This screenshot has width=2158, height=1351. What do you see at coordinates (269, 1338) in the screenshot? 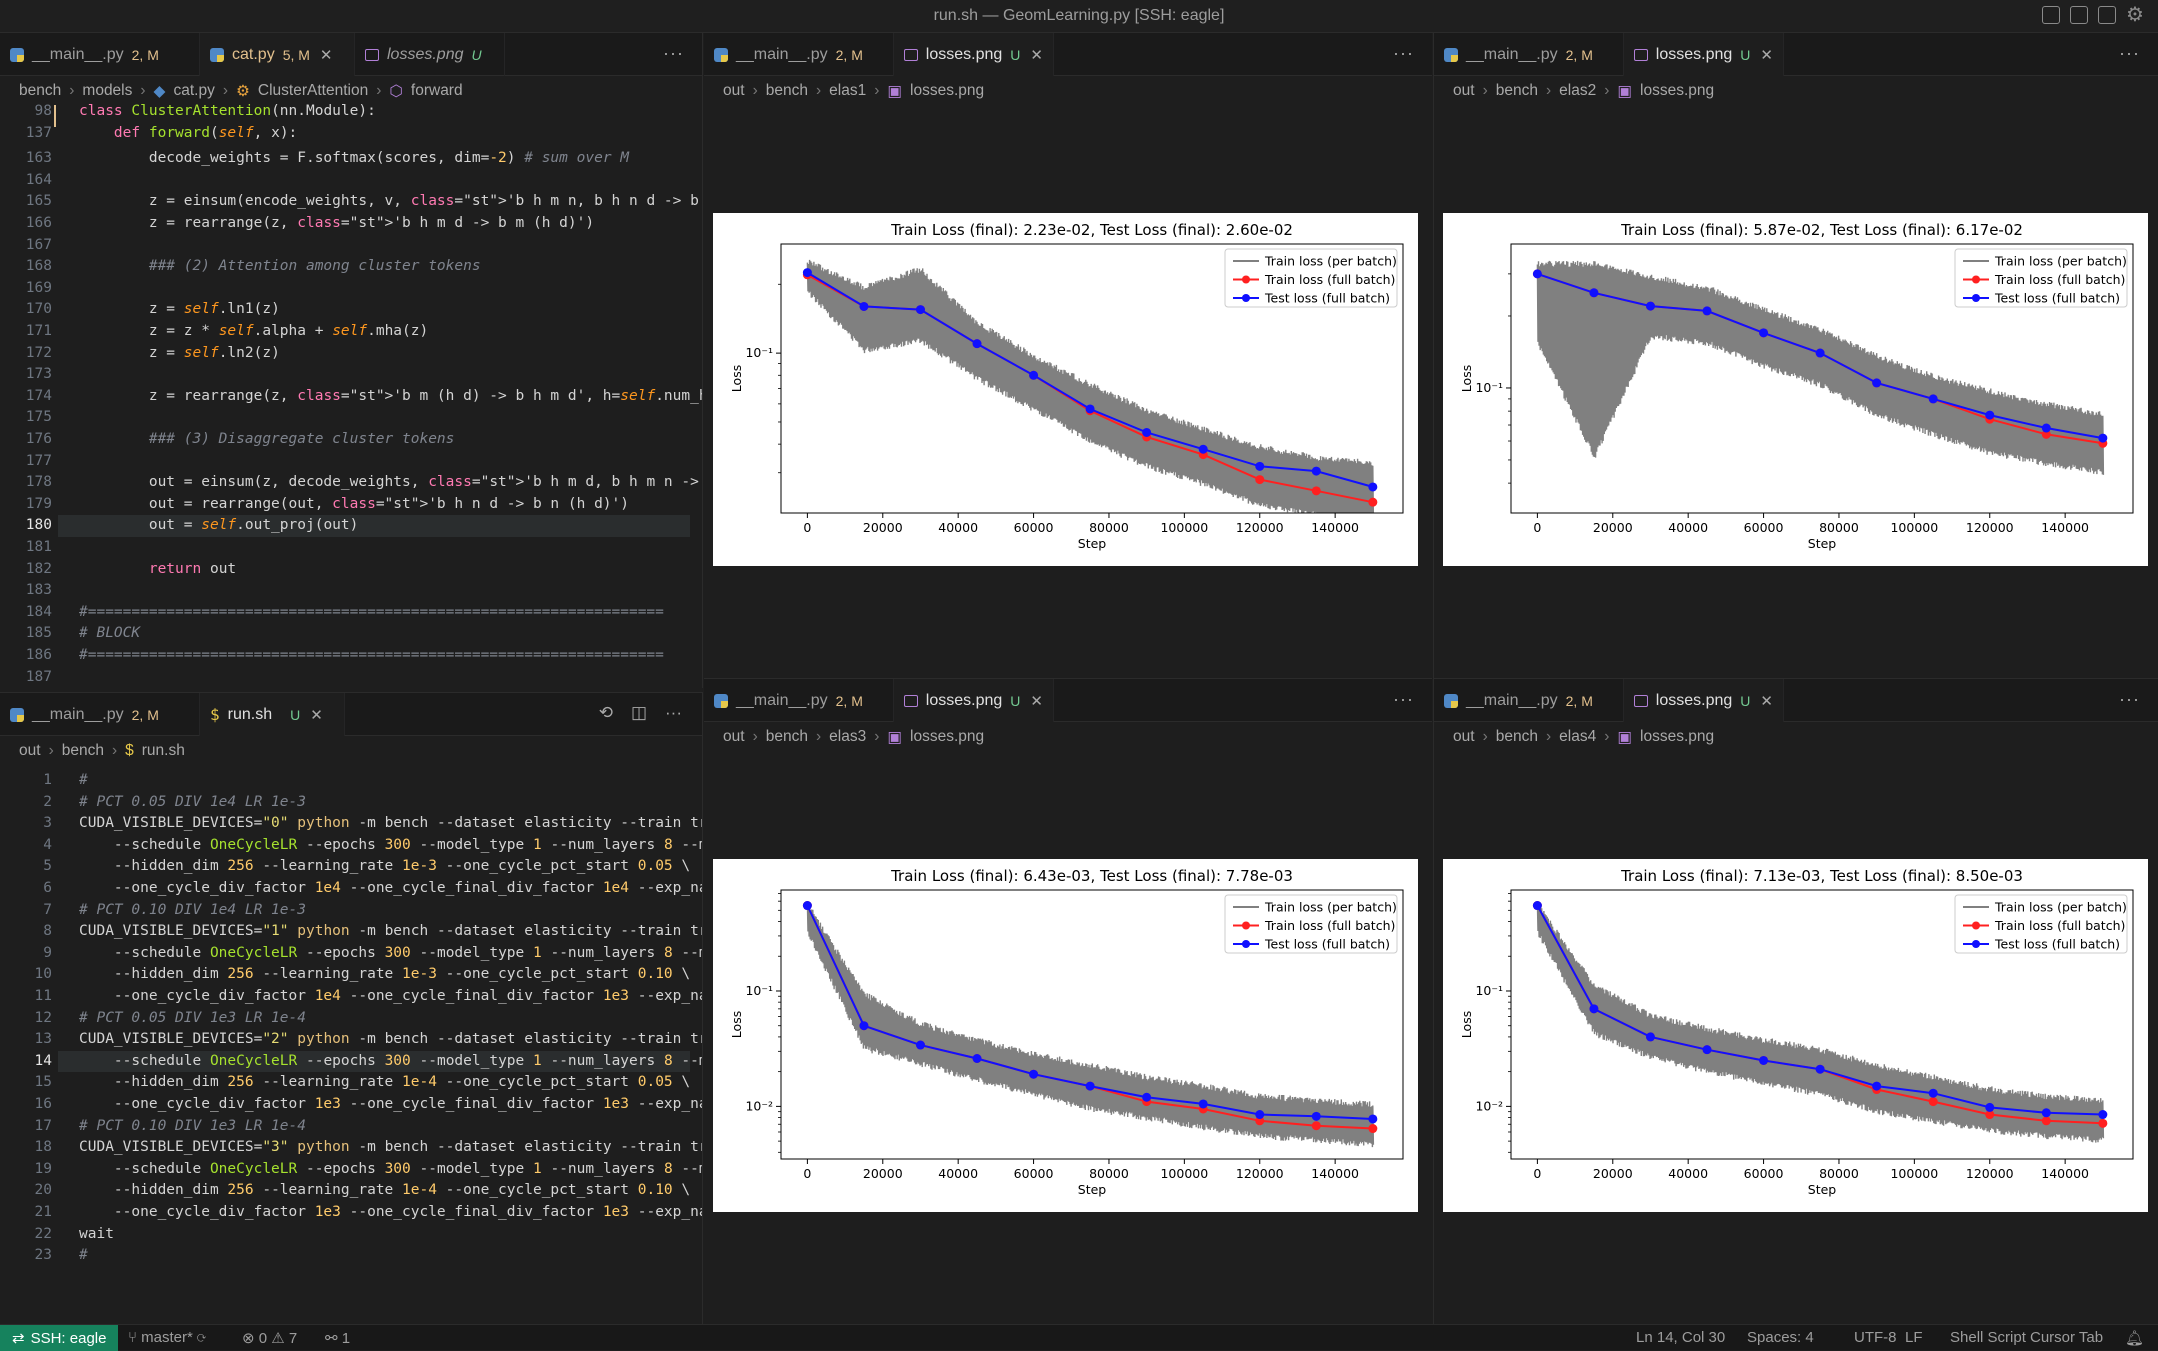
I see `problems-indicator: ⊗ 0 ⚠ 7` at bounding box center [269, 1338].